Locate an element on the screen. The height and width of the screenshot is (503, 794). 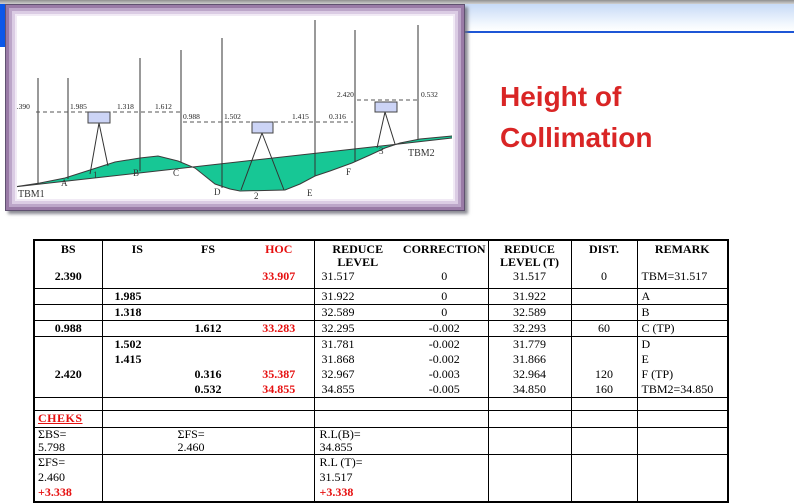
reading-a: 1.985 is located at coordinates (78, 106).